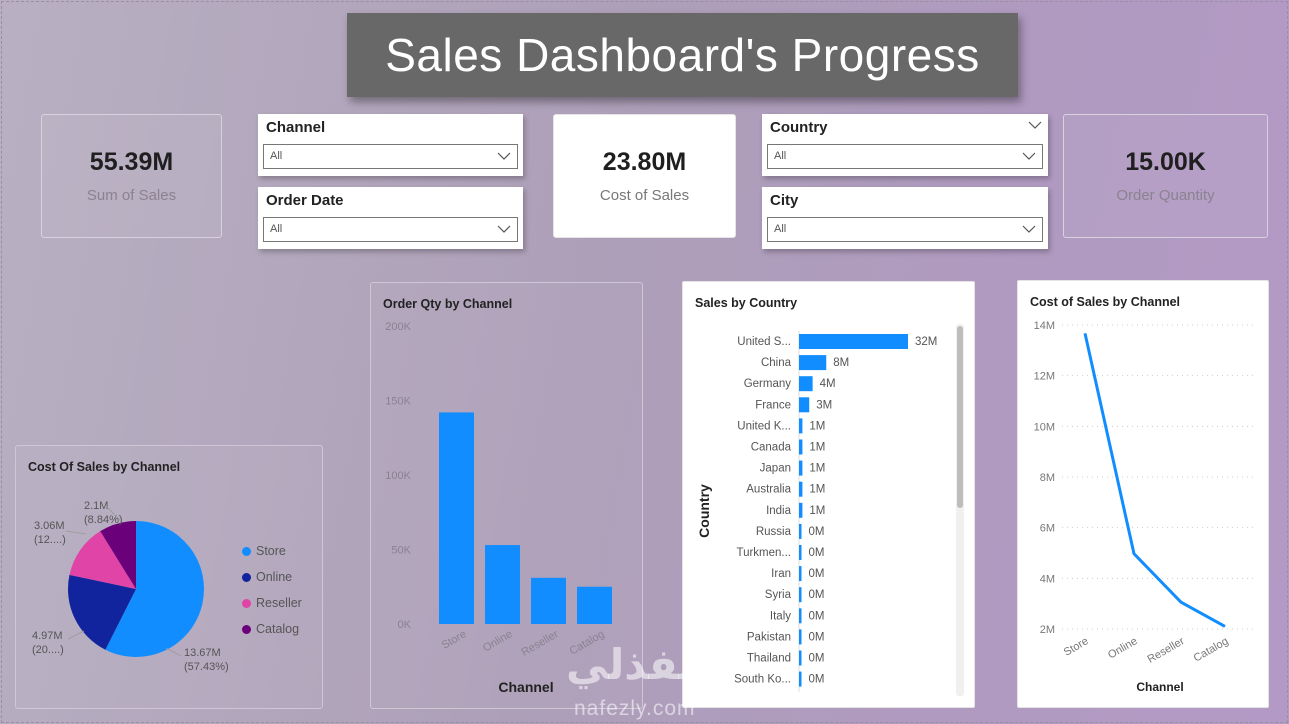 The width and height of the screenshot is (1289, 724). What do you see at coordinates (644, 176) in the screenshot?
I see `kpi-cost-of-sales: 23.80M Cost of Sales` at bounding box center [644, 176].